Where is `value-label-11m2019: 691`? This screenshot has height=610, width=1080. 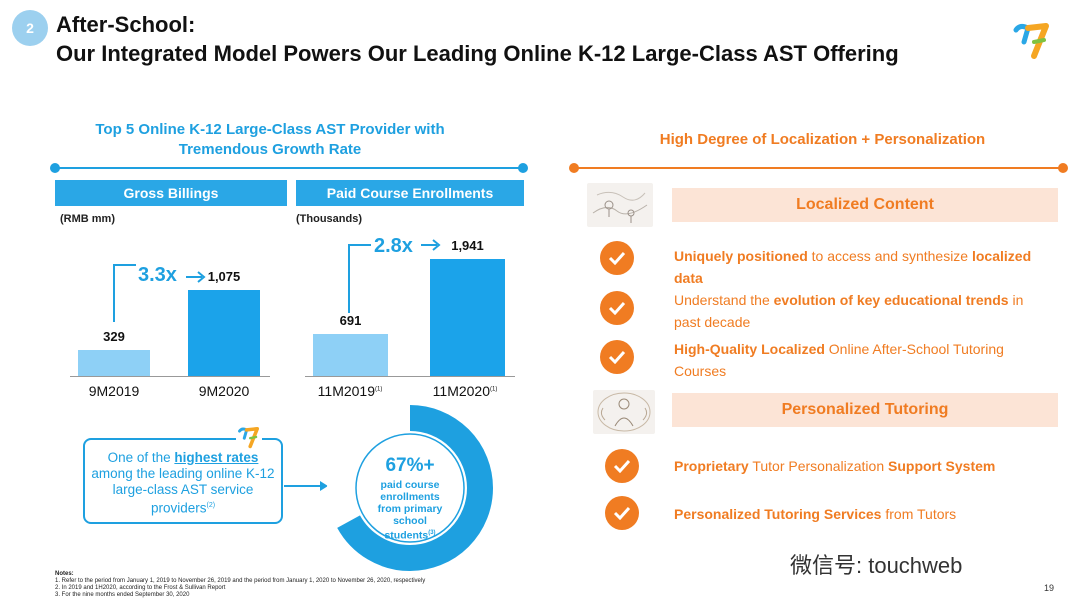
value-label-11m2019: 691 is located at coordinates (350, 320).